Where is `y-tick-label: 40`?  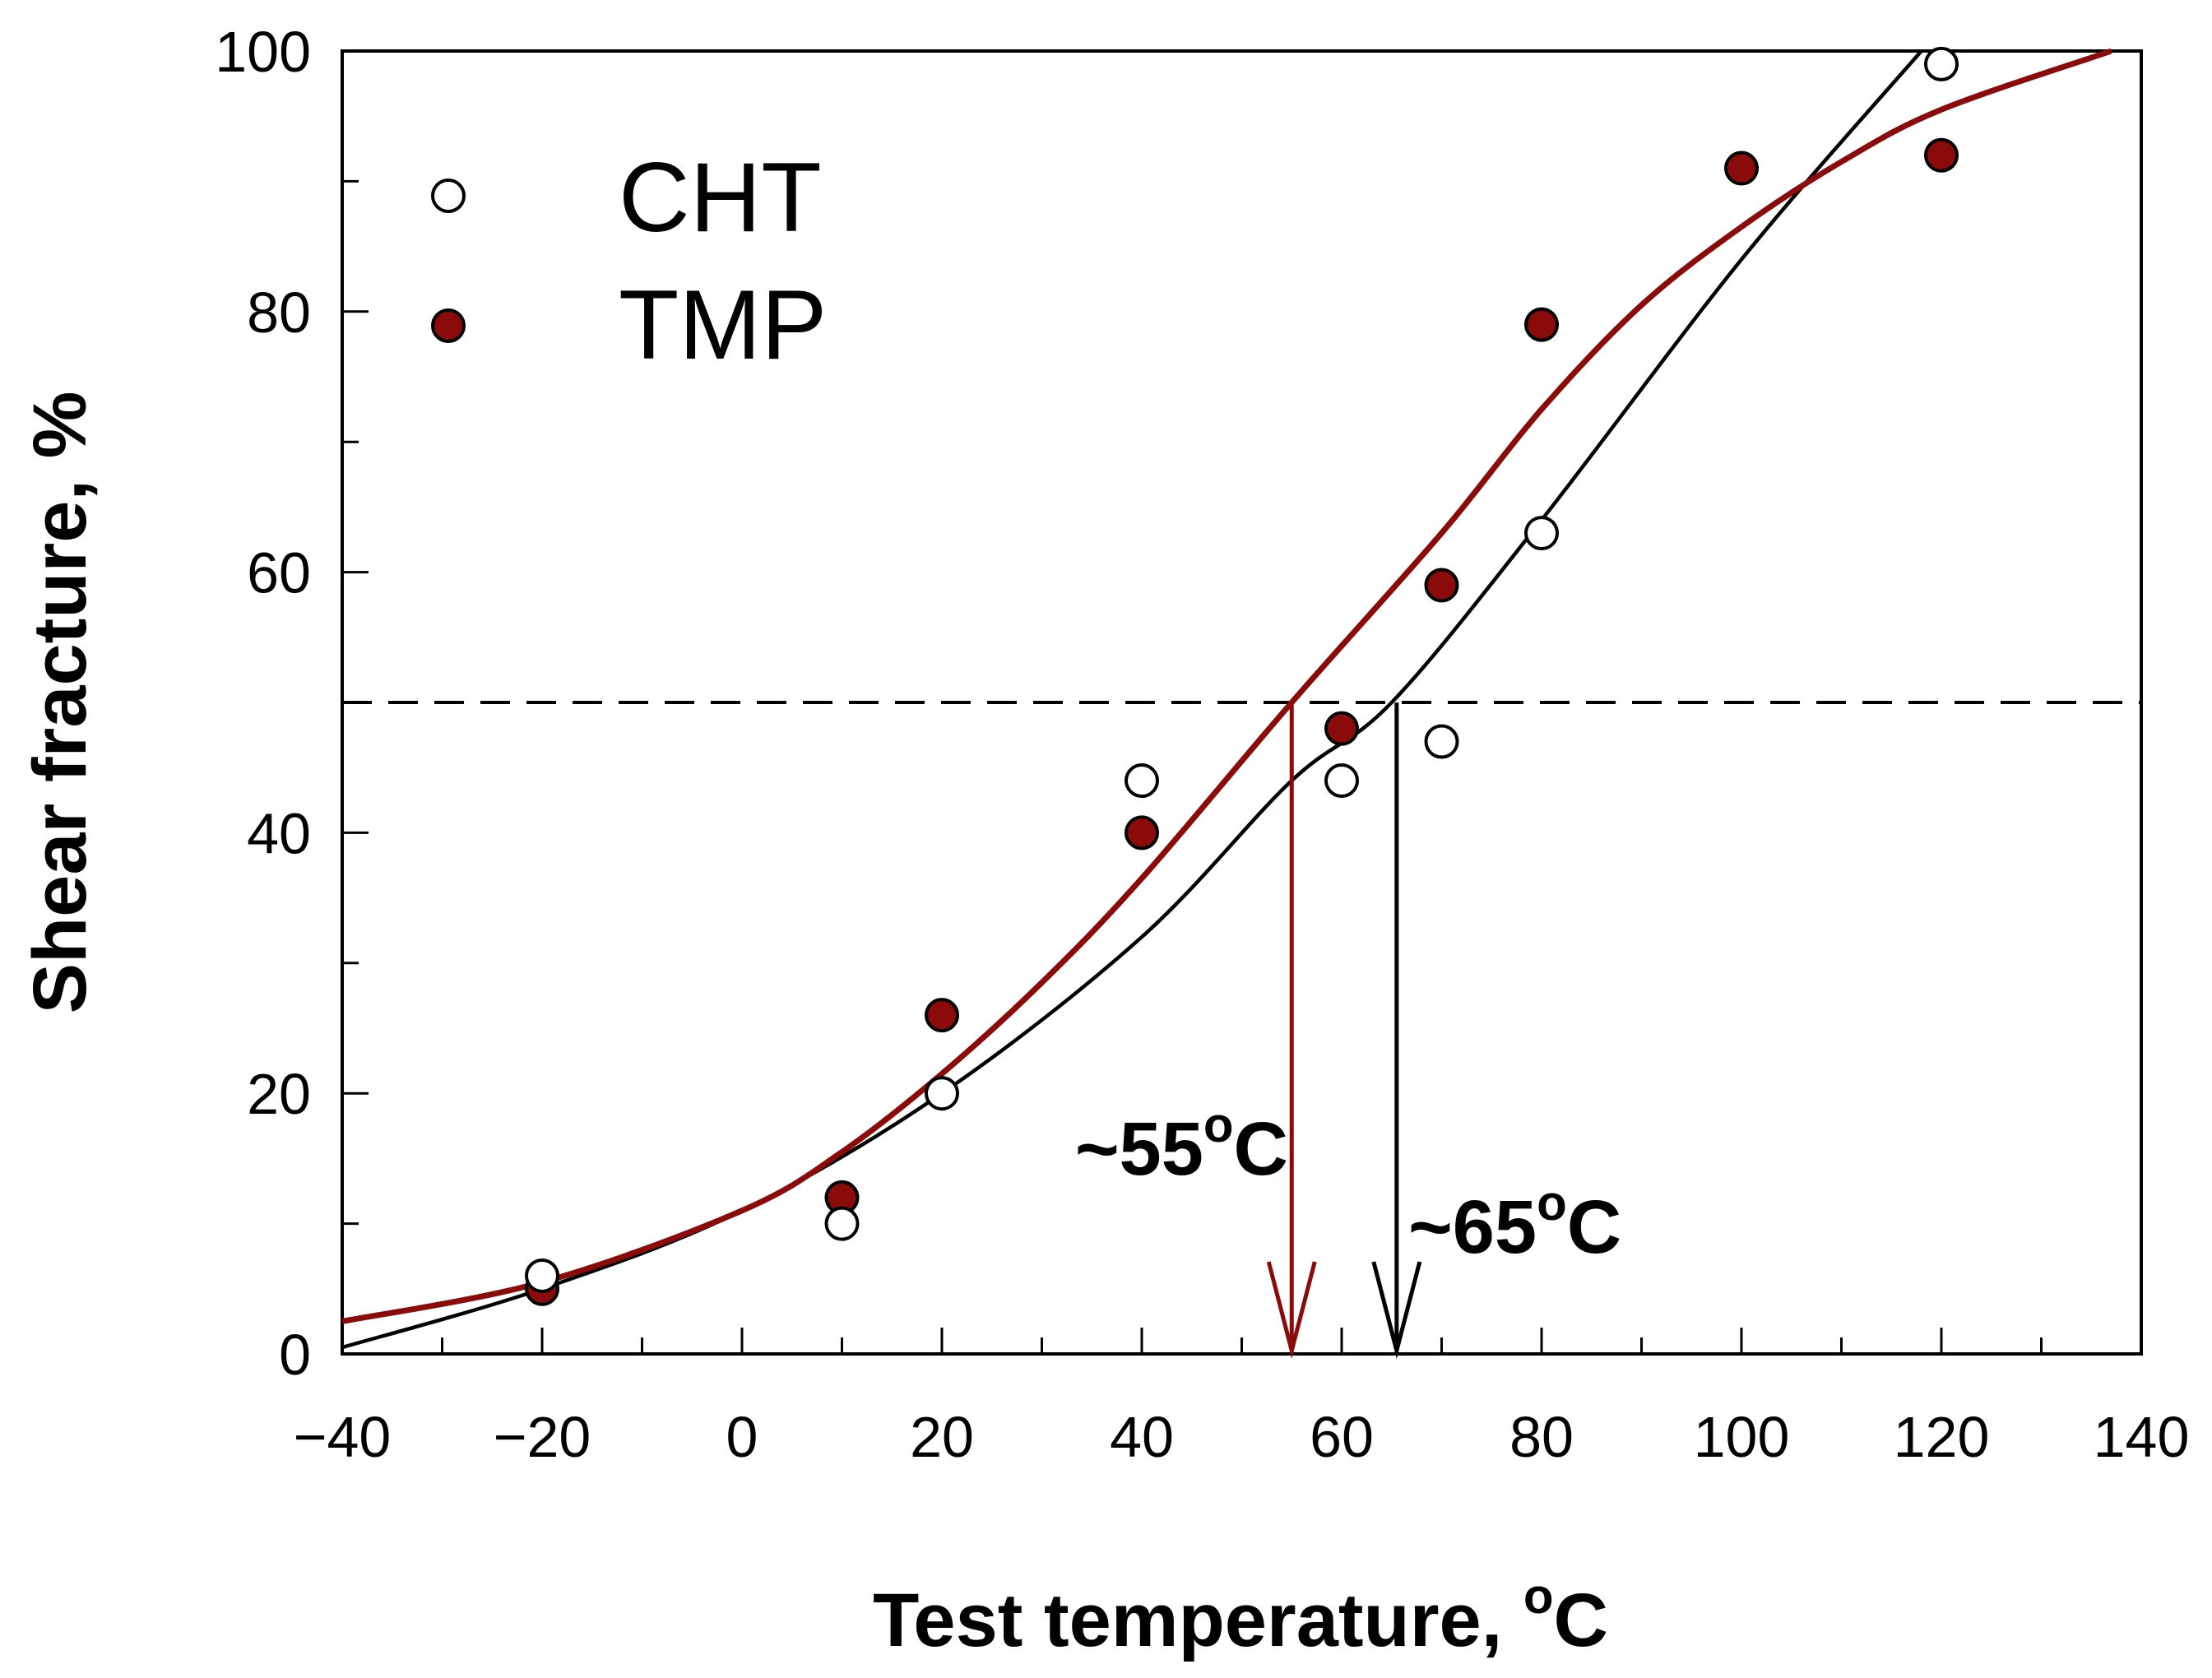 y-tick-label: 40 is located at coordinates (279, 833).